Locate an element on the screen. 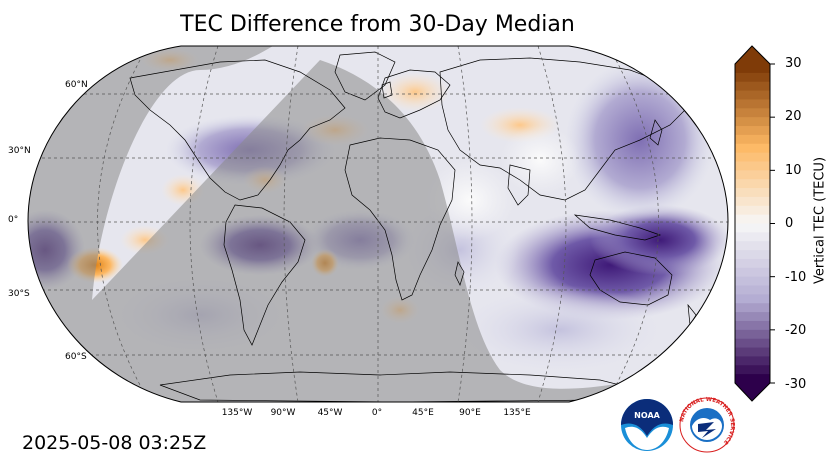  lon-label-90e: 90°E is located at coordinates (470, 413).